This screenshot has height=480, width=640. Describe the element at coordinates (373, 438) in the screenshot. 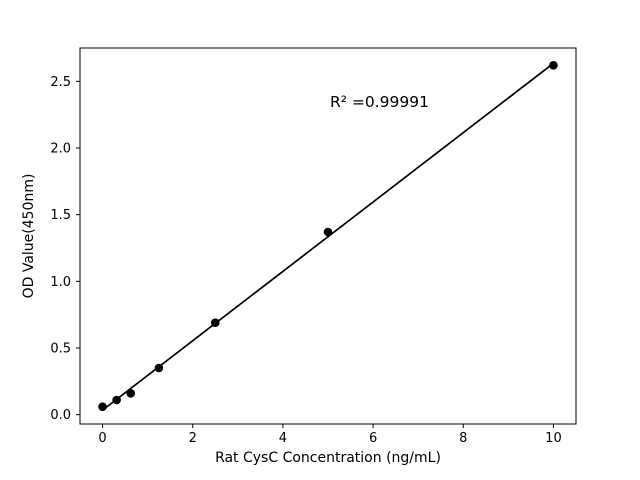

I see `x-tick-label: 6` at that location.